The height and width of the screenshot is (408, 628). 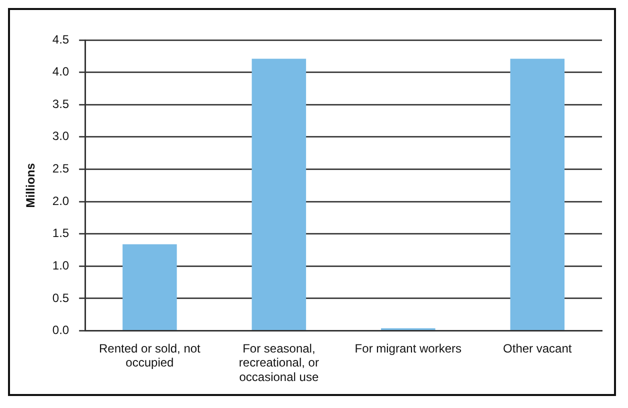 I want to click on y-tick-label: 0.0, so click(x=61, y=330).